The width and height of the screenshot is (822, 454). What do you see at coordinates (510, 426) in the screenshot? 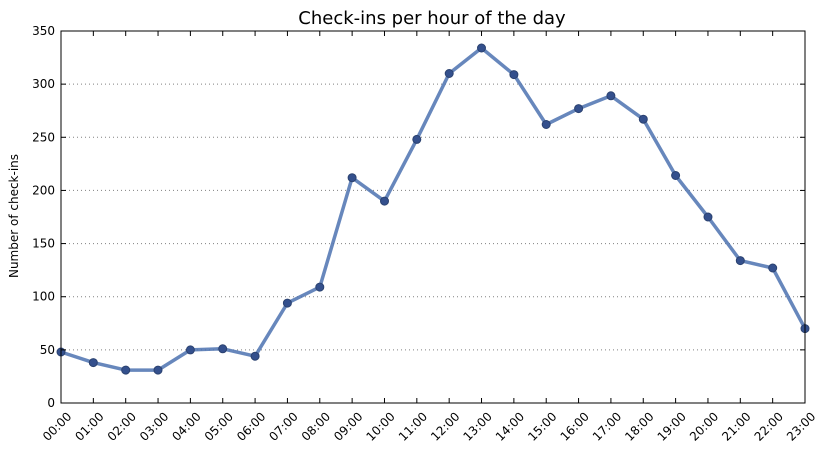
I see `x-tick-label: 14:00` at bounding box center [510, 426].